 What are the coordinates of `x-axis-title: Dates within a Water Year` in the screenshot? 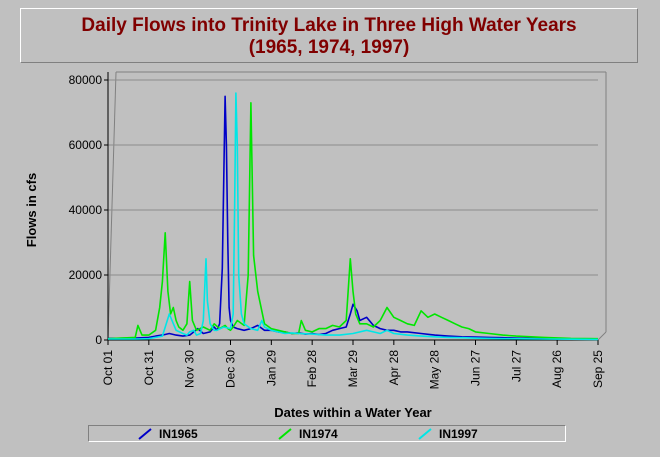 It's located at (353, 412).